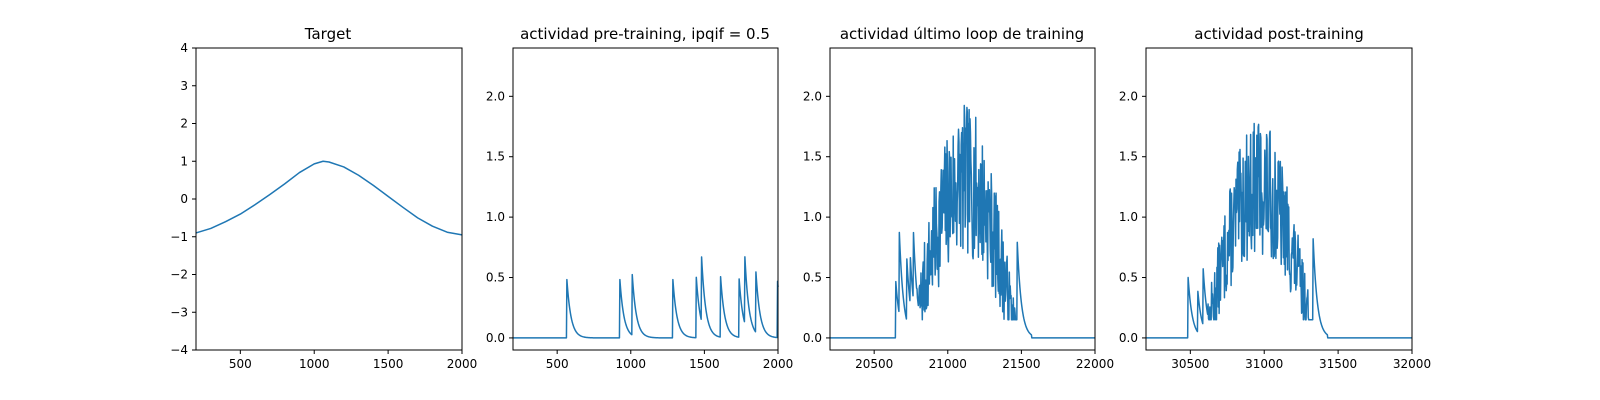 The height and width of the screenshot is (400, 1600). Describe the element at coordinates (645, 34) in the screenshot. I see `subplot-title: actividad pre-training, ipqif = 0.5` at that location.